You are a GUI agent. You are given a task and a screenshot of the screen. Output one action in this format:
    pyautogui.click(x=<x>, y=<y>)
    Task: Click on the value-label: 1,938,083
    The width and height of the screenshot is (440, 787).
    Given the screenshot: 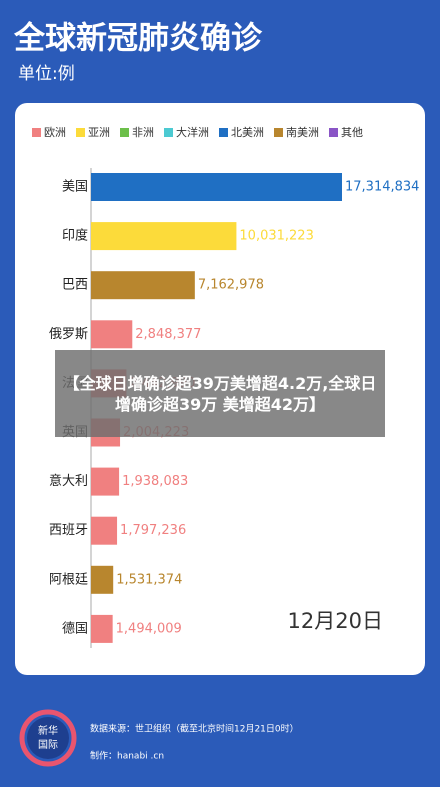 What is the action you would take?
    pyautogui.click(x=155, y=481)
    